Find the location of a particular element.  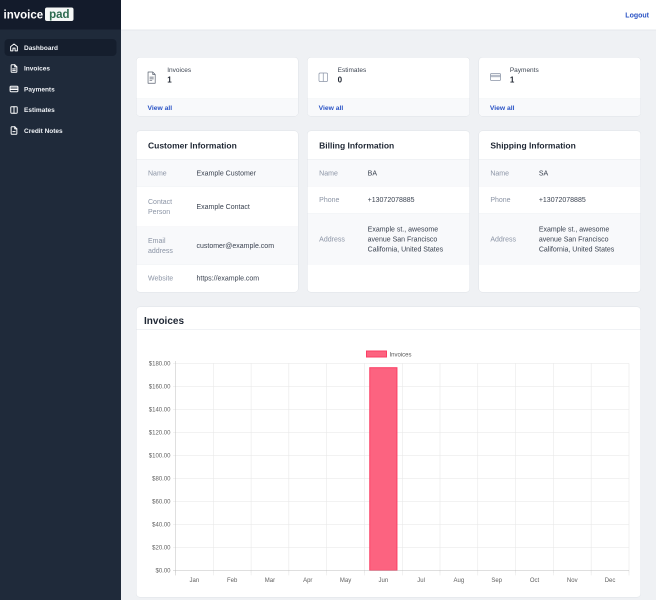

svg-text: Jan is located at coordinates (195, 581).